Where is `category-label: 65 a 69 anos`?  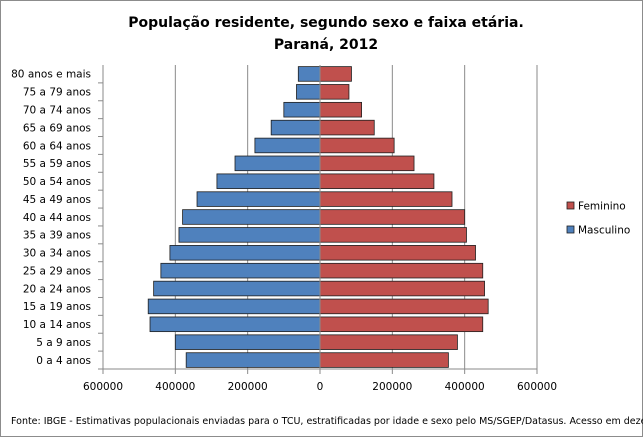 category-label: 65 a 69 anos is located at coordinates (57, 128).